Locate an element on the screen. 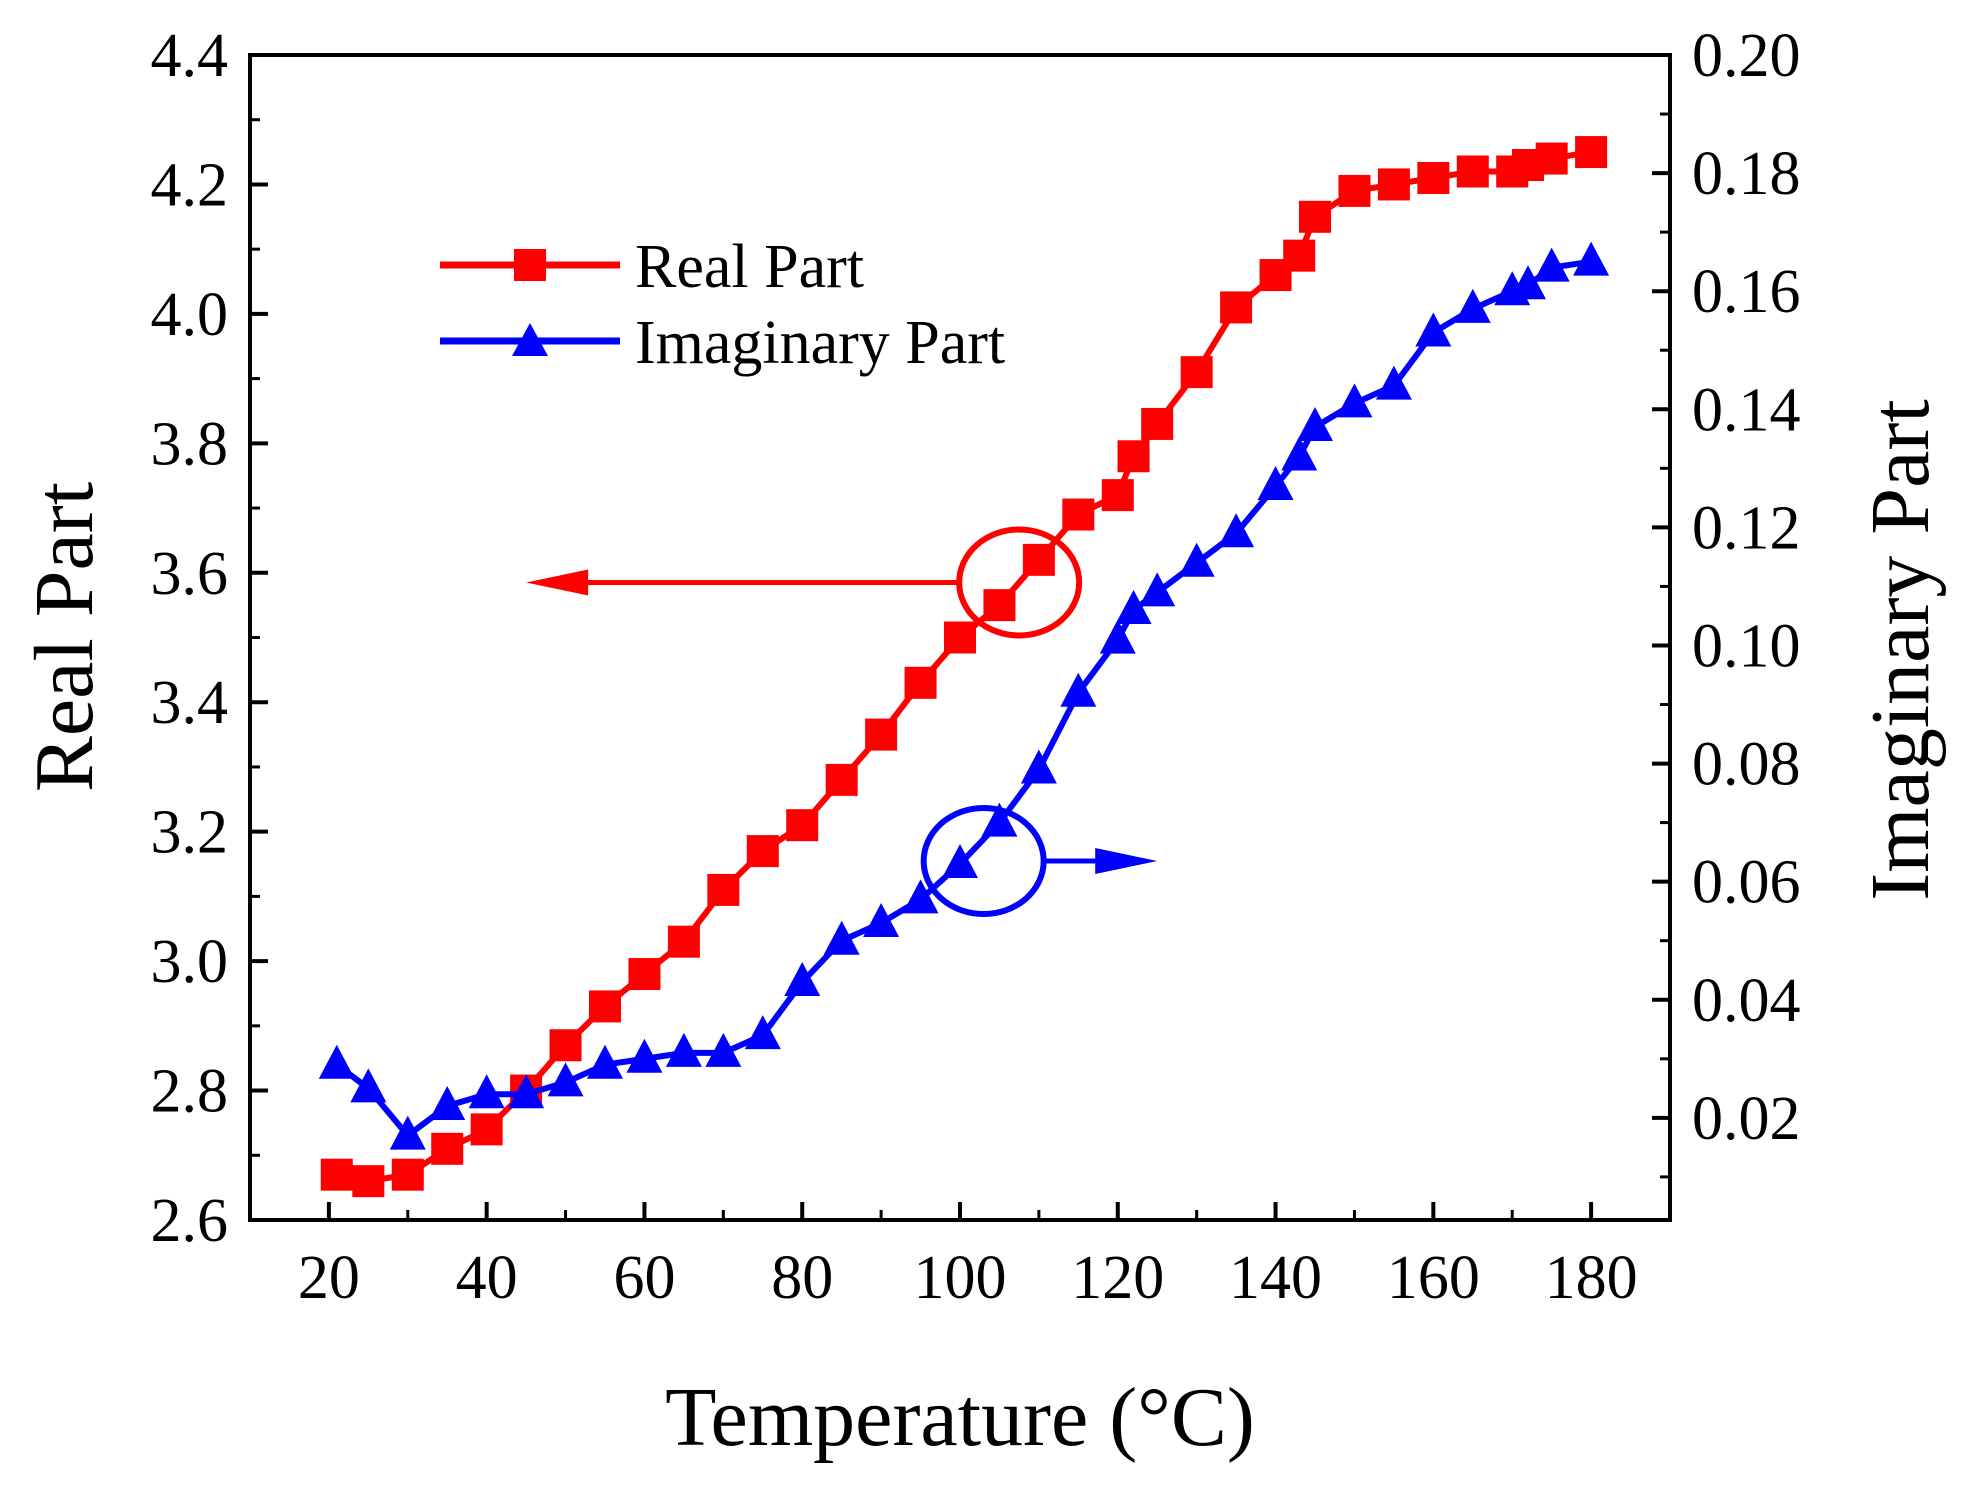 The width and height of the screenshot is (1965, 1493). y-tick-label: 3.6 is located at coordinates (190, 574).